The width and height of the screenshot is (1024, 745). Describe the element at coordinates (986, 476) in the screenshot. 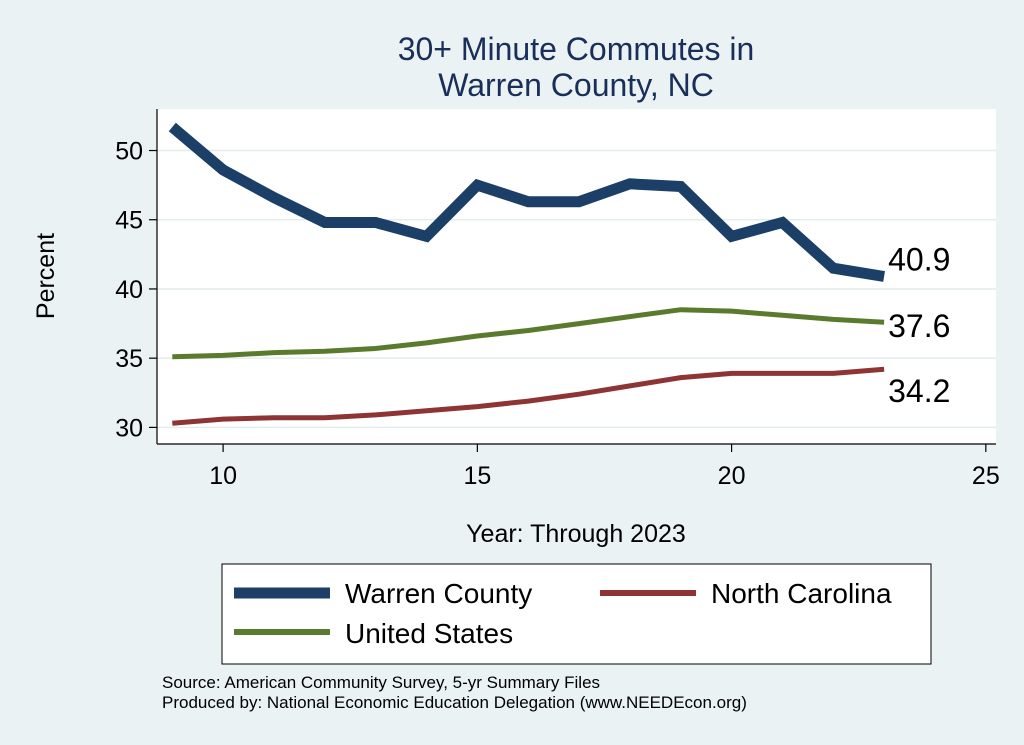

I see `x-tick-label-25: 25` at that location.